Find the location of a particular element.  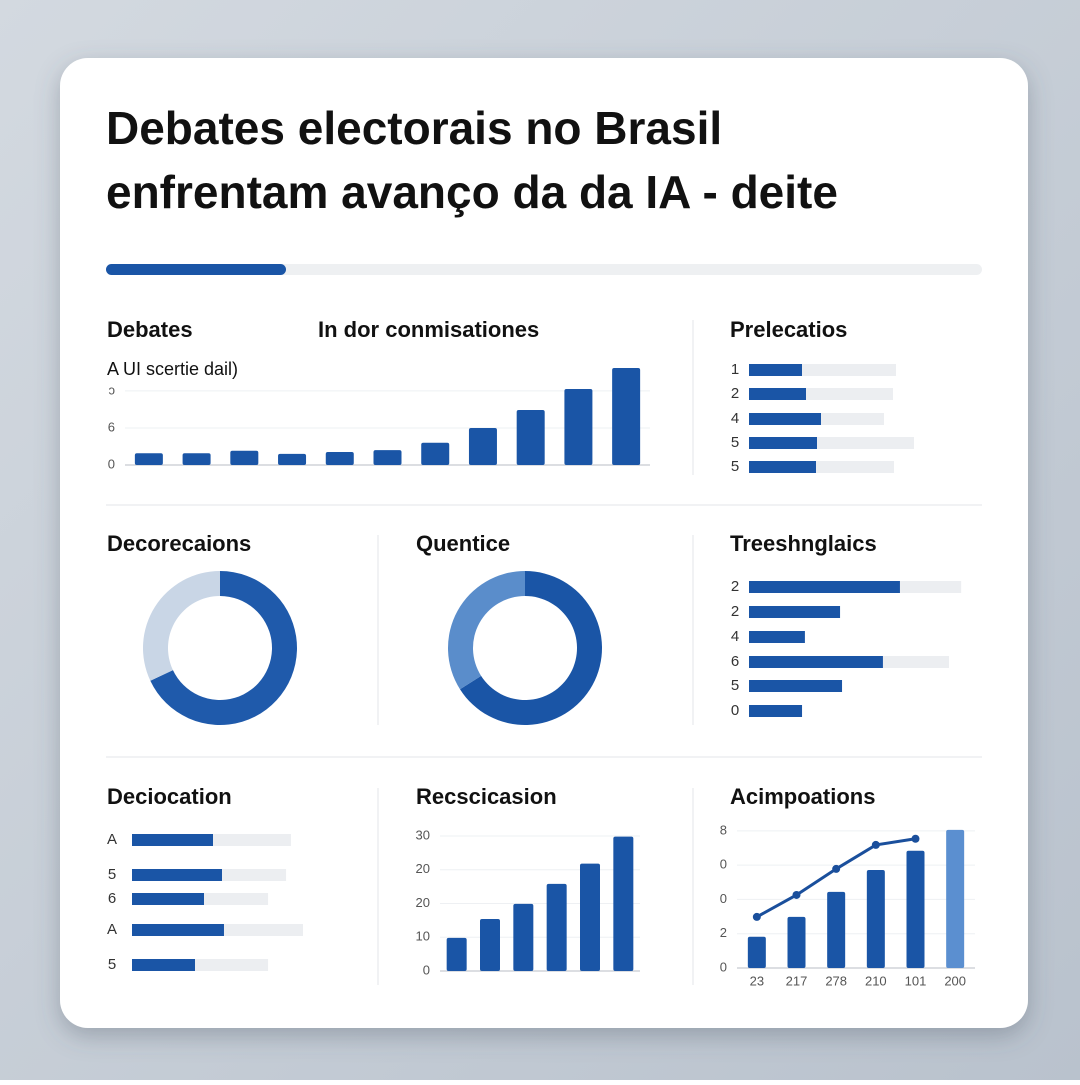

panel-title: Debates is located at coordinates (150, 329).